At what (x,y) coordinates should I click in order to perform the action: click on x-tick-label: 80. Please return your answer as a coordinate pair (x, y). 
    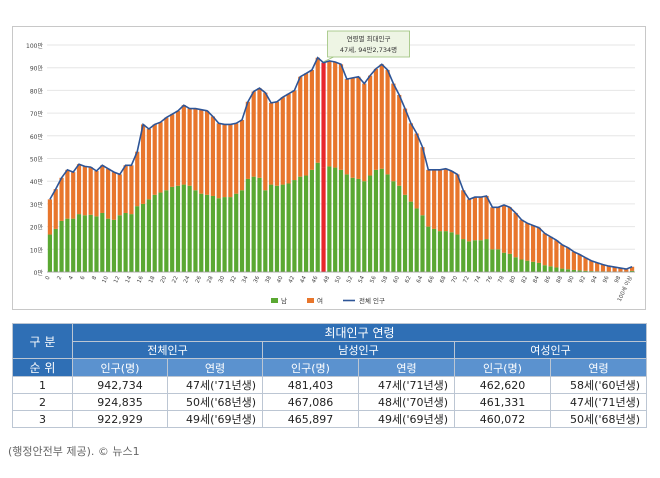
    Looking at the image, I should click on (513, 279).